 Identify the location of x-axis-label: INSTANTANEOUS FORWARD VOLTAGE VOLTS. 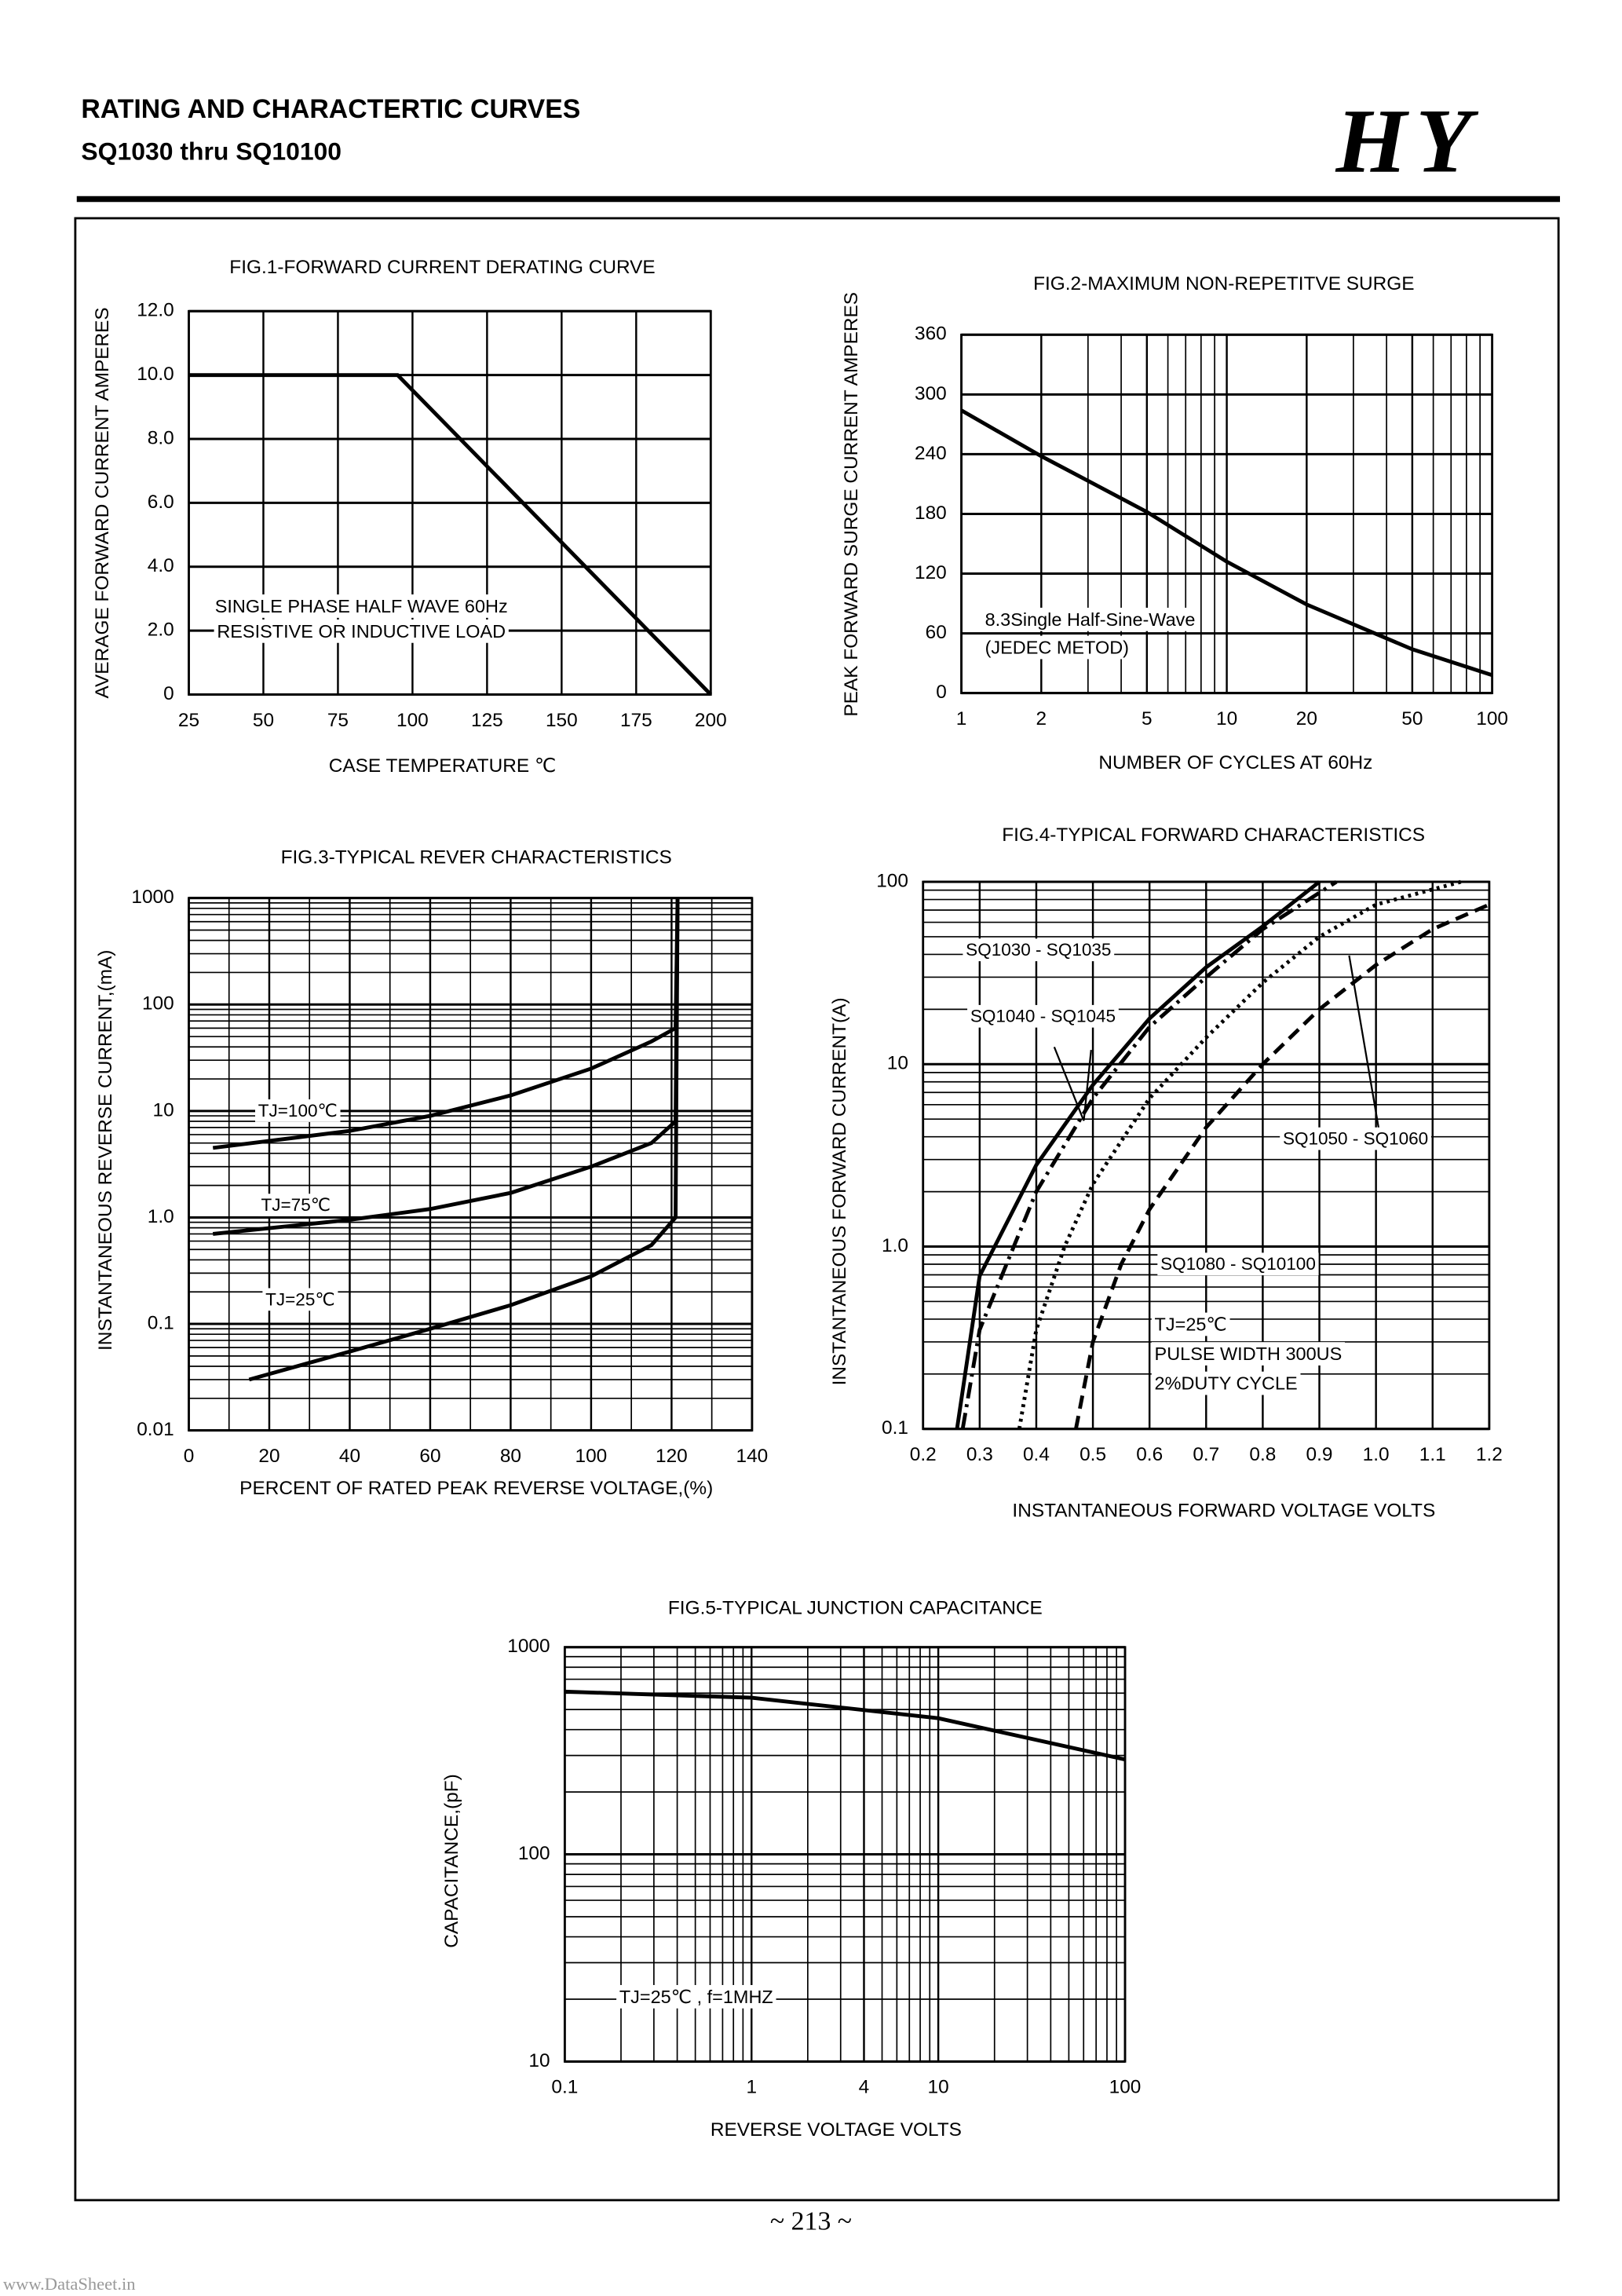
(1223, 1510).